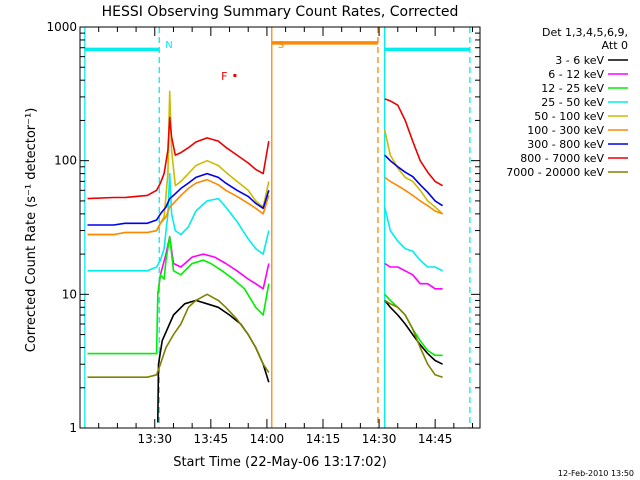 The width and height of the screenshot is (640, 480). What do you see at coordinates (73, 428) in the screenshot?
I see `y-tick-label: 1` at bounding box center [73, 428].